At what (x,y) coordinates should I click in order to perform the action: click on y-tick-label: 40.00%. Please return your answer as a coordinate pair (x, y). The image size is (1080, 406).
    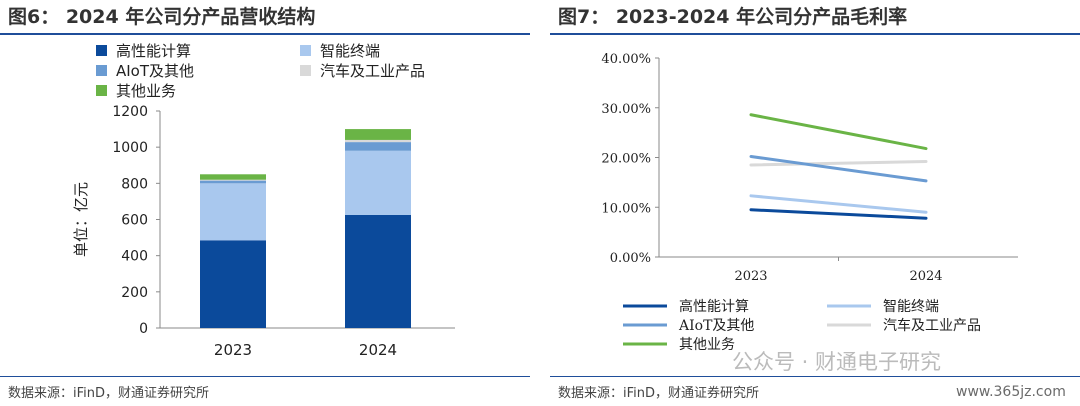
    Looking at the image, I should click on (626, 59).